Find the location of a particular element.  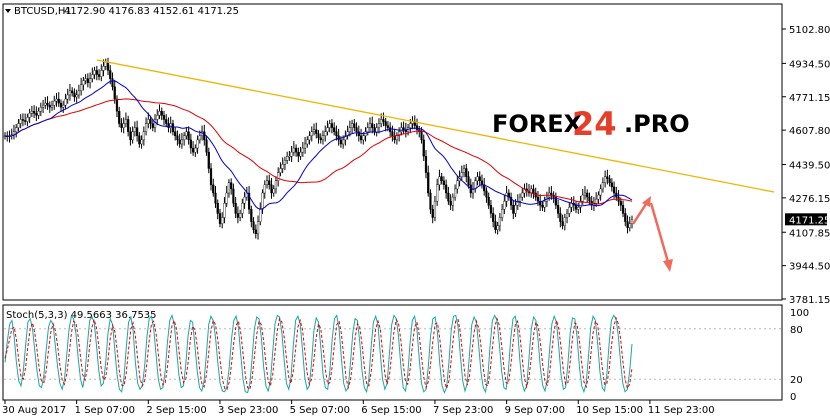

time-tick-label: 2 Sep 15:00 is located at coordinates (176, 410).